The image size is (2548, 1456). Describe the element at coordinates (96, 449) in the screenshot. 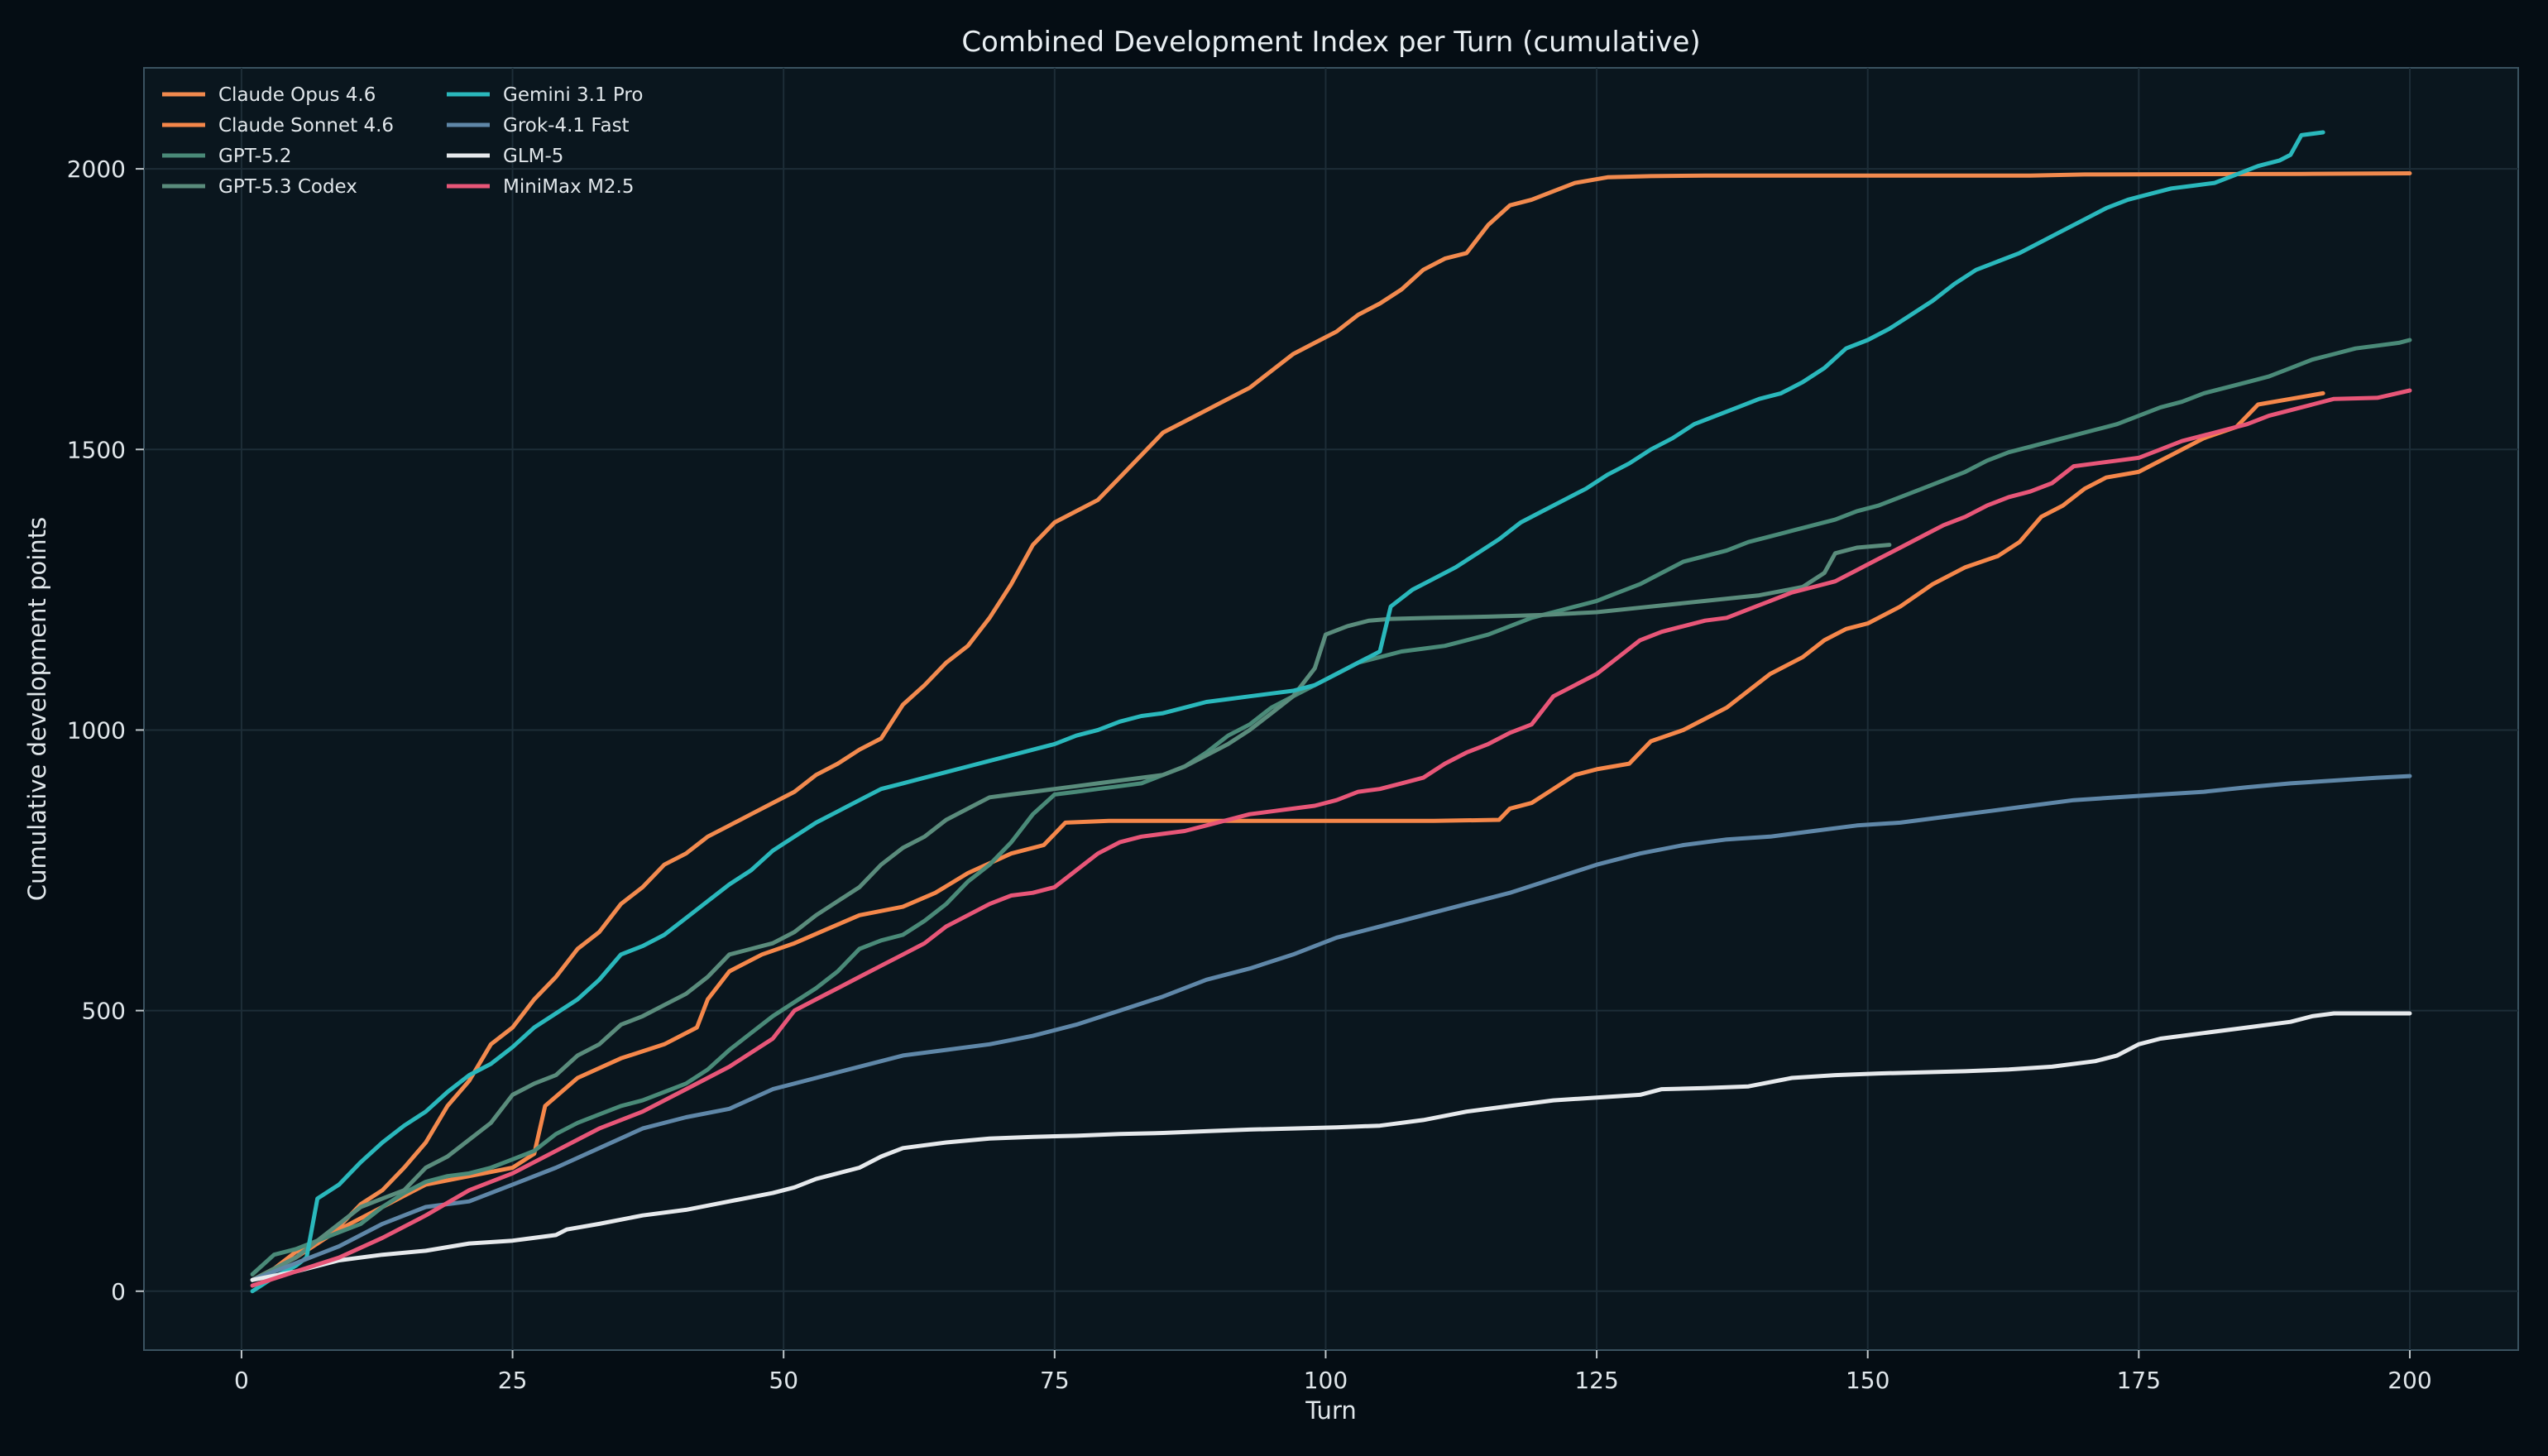

I see `y-tick-label: 1500` at that location.